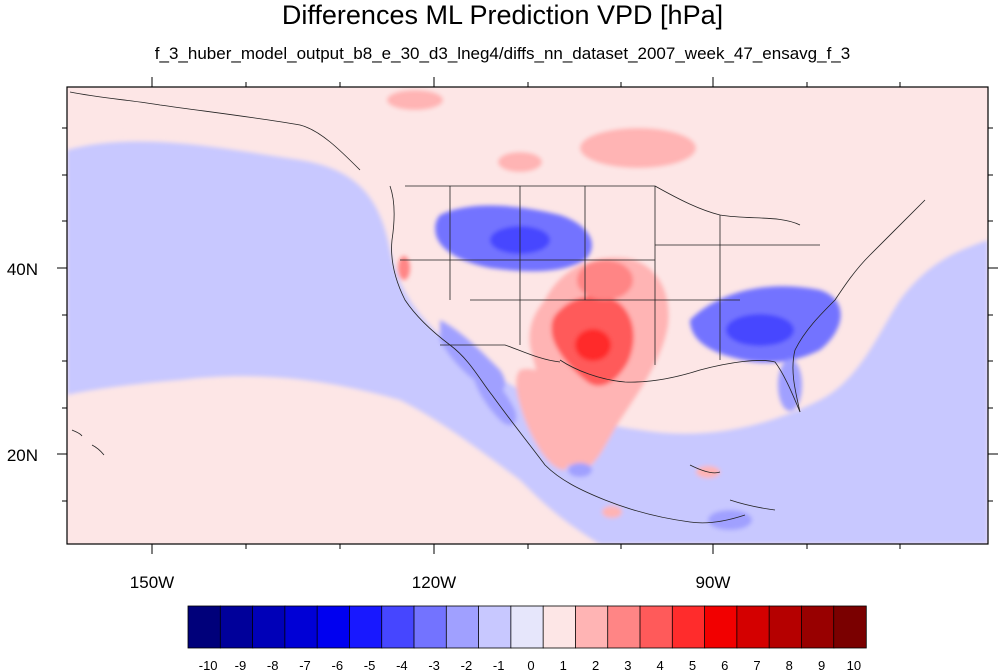  Describe the element at coordinates (692, 665) in the screenshot. I see `colorbar-tick-label: 5` at that location.